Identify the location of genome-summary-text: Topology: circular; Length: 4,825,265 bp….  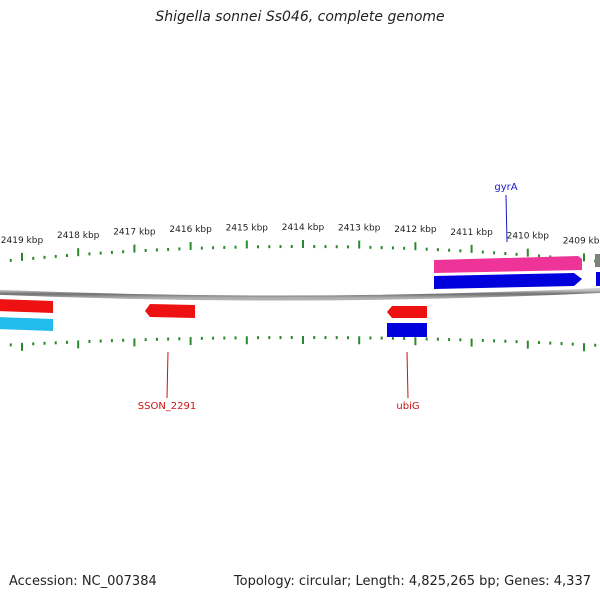
(412, 581).